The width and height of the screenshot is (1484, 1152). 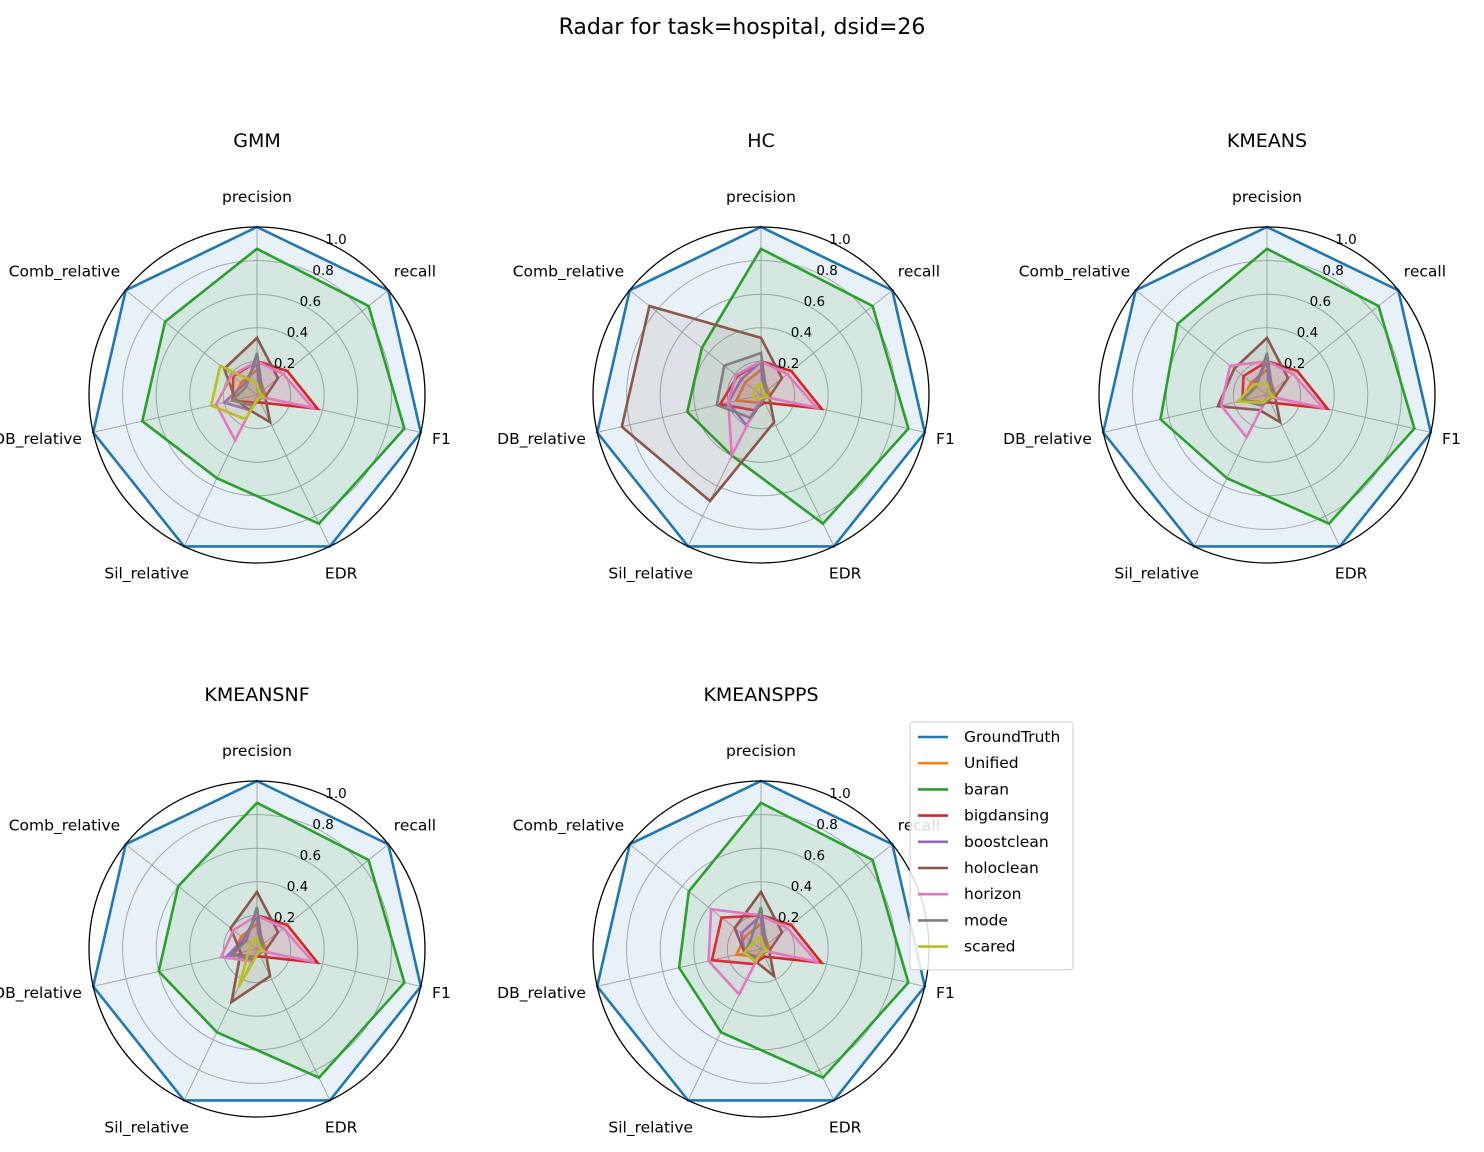 I want to click on legend-label: bigdansing, so click(x=1006, y=816).